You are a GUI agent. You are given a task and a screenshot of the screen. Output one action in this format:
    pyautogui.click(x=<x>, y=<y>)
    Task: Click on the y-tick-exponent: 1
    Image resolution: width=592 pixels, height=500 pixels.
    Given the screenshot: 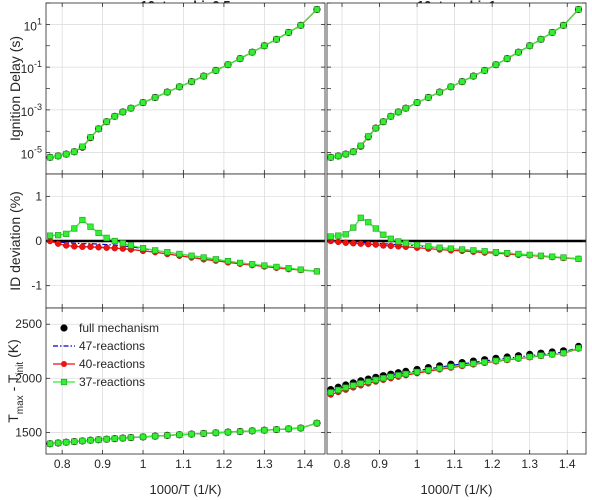 What is the action you would take?
    pyautogui.click(x=39, y=21)
    